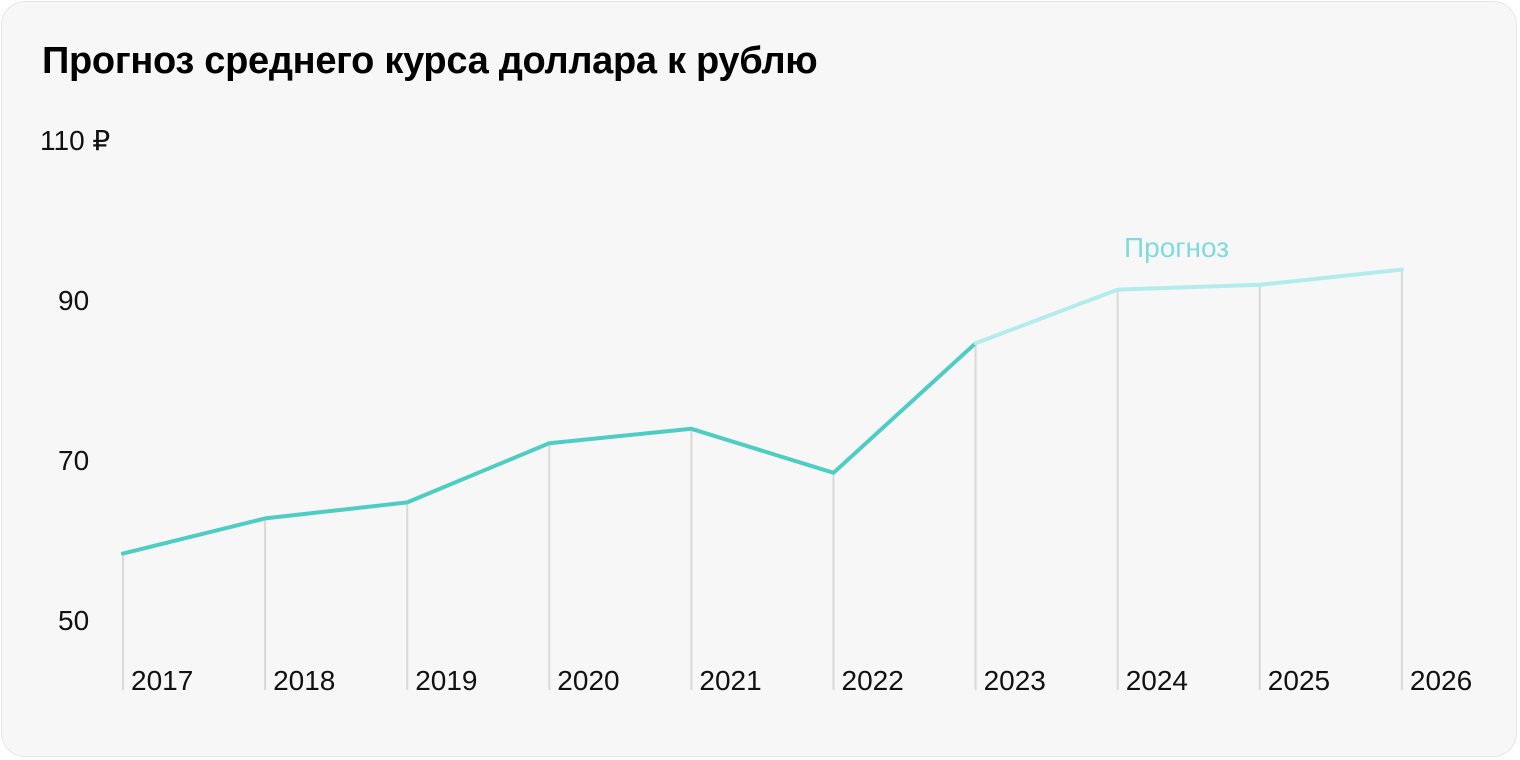 Image resolution: width=1520 pixels, height=760 pixels. I want to click on x-tick-label: 2024, so click(1157, 680).